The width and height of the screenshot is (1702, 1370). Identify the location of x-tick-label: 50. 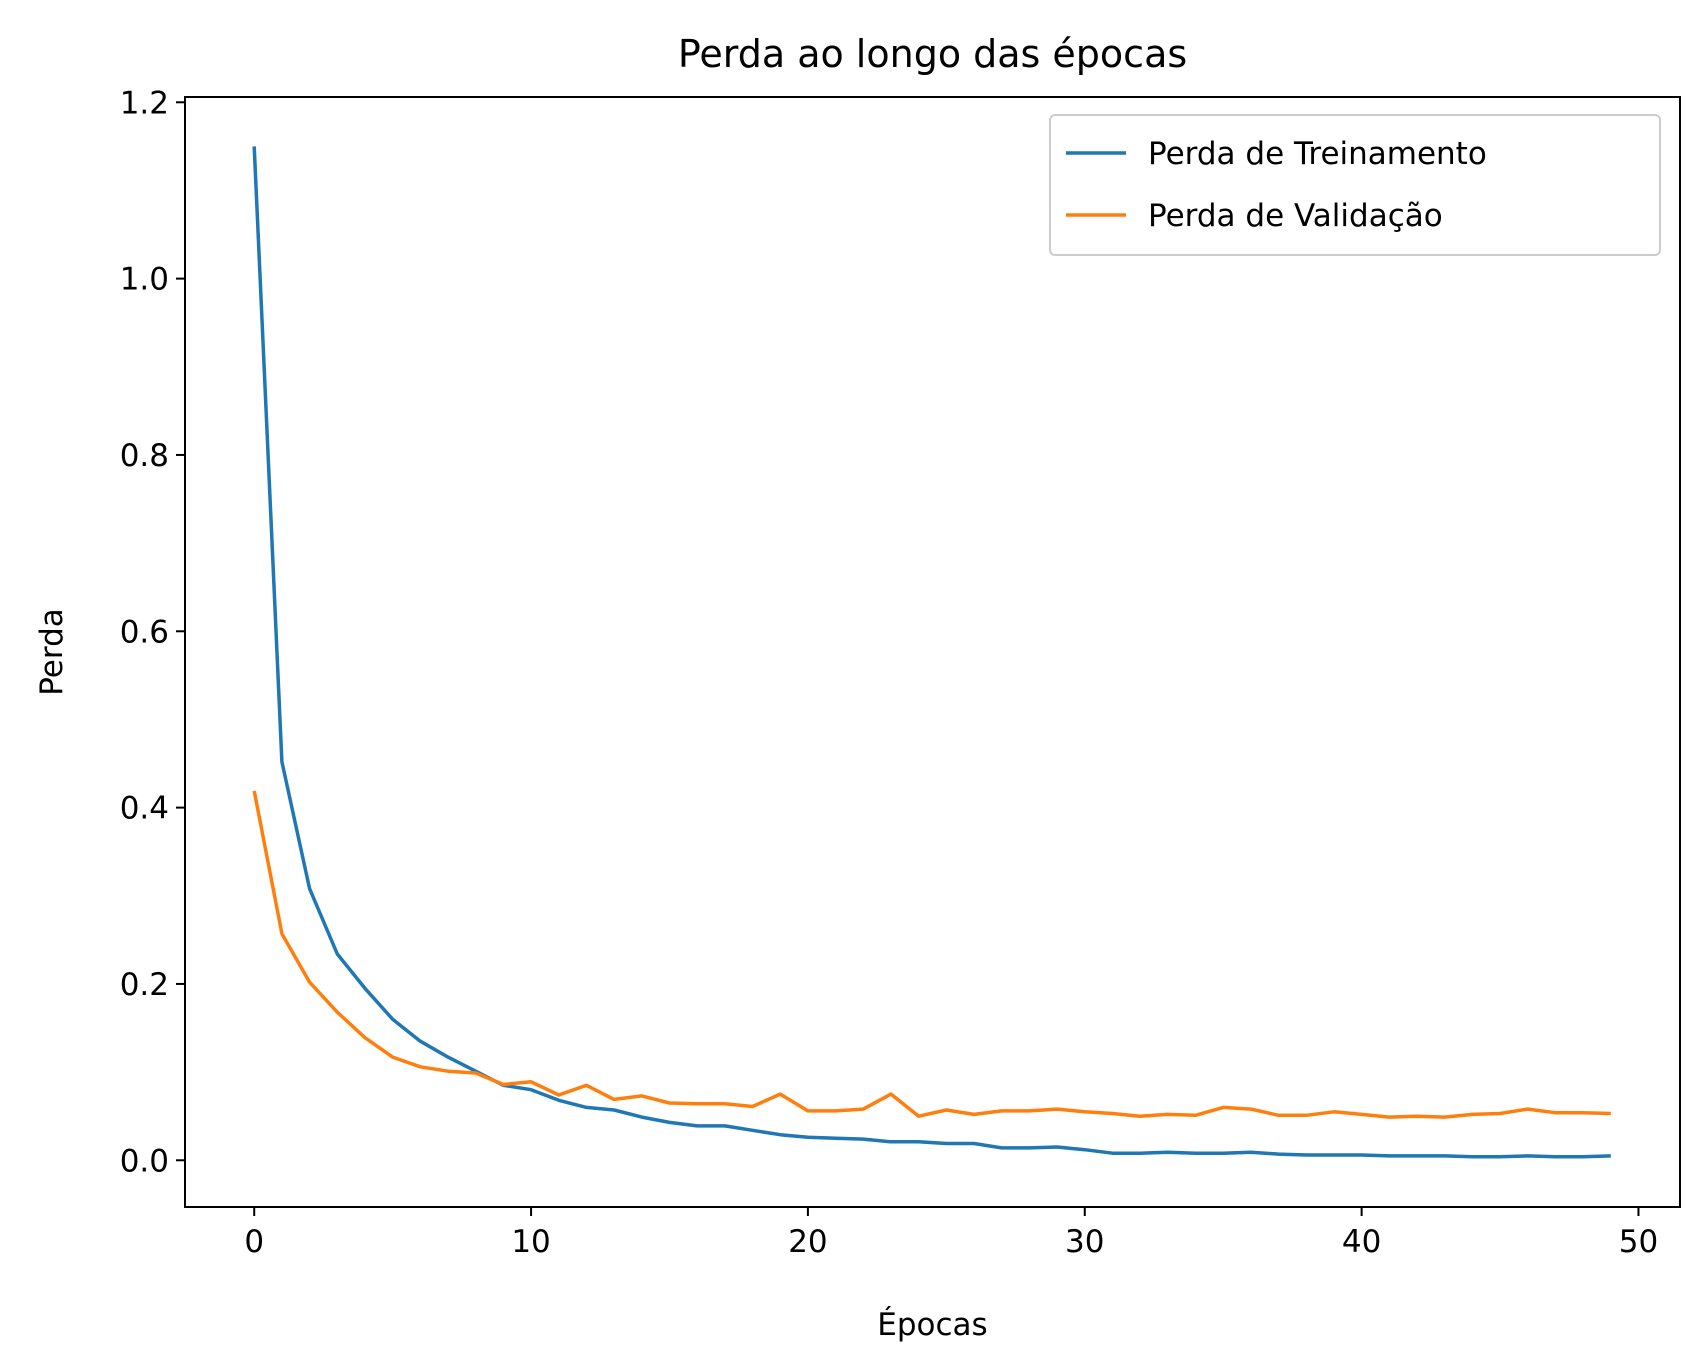
(1638, 1242).